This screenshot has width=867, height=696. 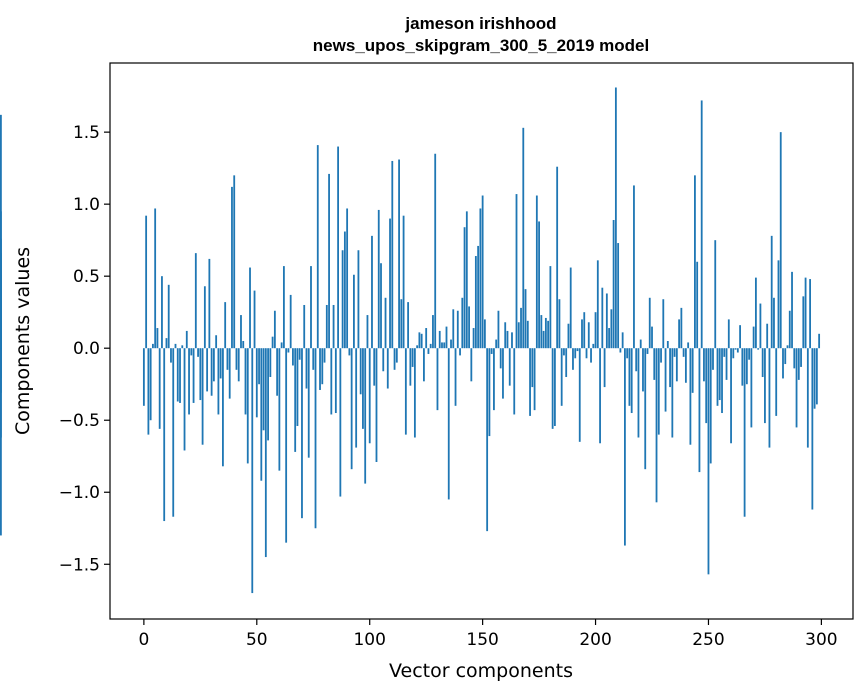 What do you see at coordinates (86, 277) in the screenshot?
I see `y-tick-label: 0.5` at bounding box center [86, 277].